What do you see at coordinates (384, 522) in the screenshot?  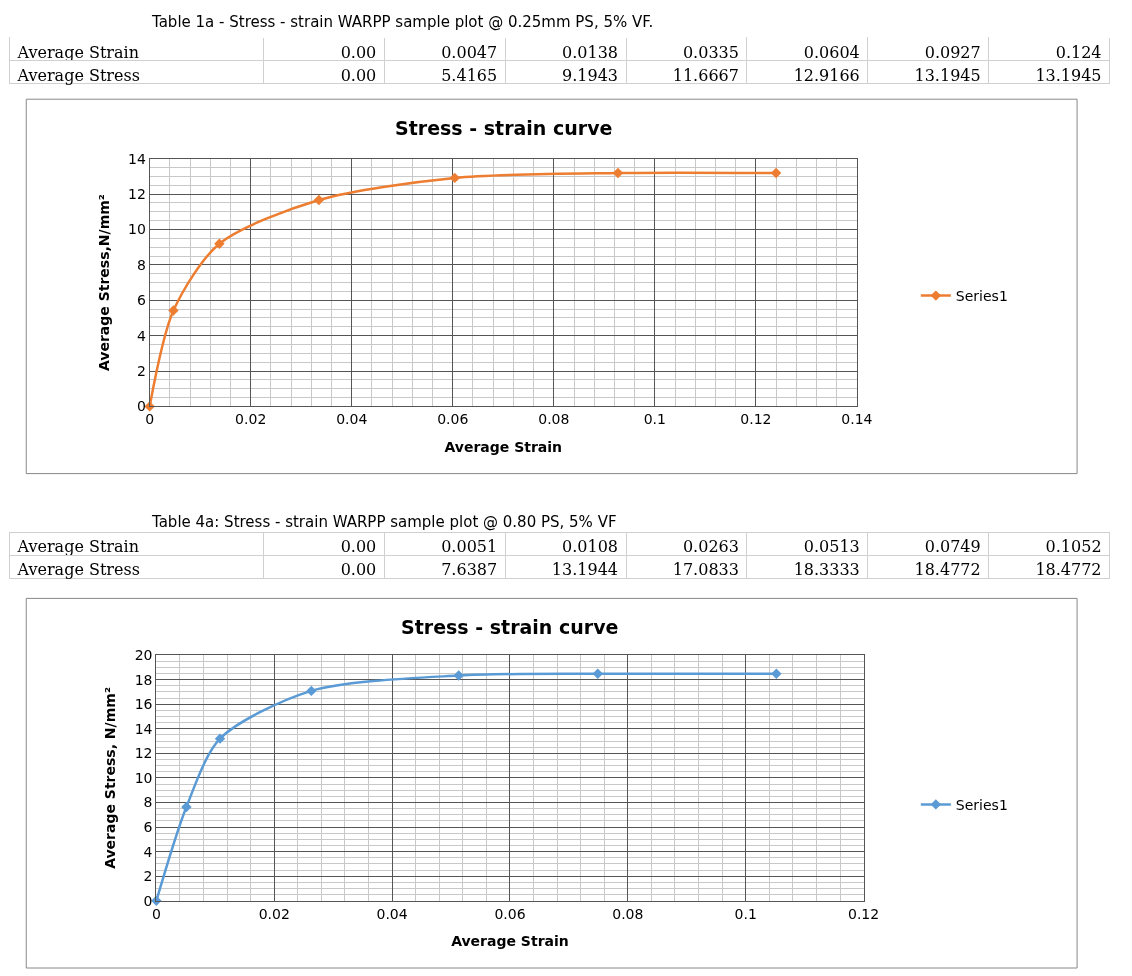 I see `chart-subtitle: Table 4a: Stress - strain WARPP sample plot @ 0.80 PS, 5% VF` at bounding box center [384, 522].